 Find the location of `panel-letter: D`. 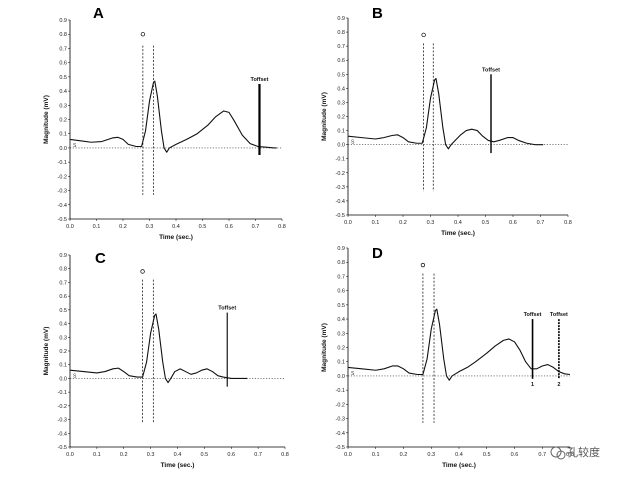

panel-letter: D is located at coordinates (377, 253).